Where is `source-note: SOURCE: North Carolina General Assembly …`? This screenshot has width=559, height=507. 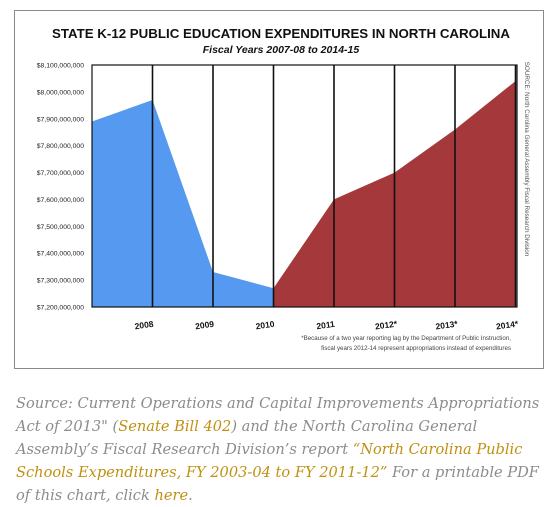
source-note: SOURCE: North Carolina General Assembly … is located at coordinates (526, 159).